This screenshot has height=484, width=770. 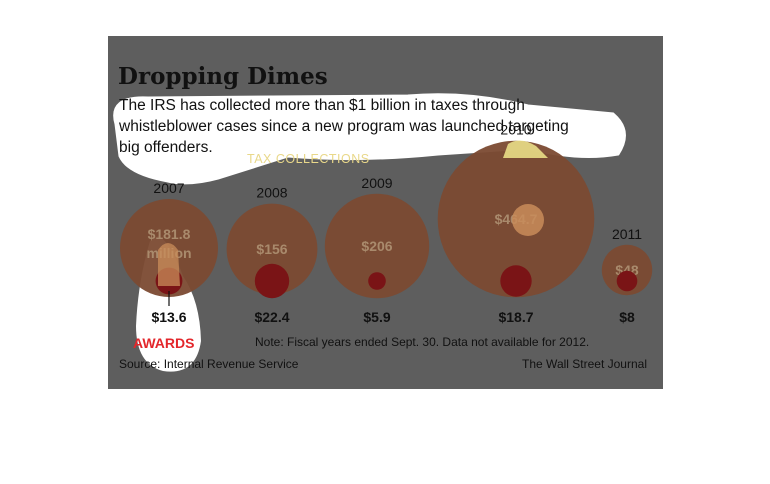 I want to click on subtitle-line-3: big offenders., so click(x=166, y=147).